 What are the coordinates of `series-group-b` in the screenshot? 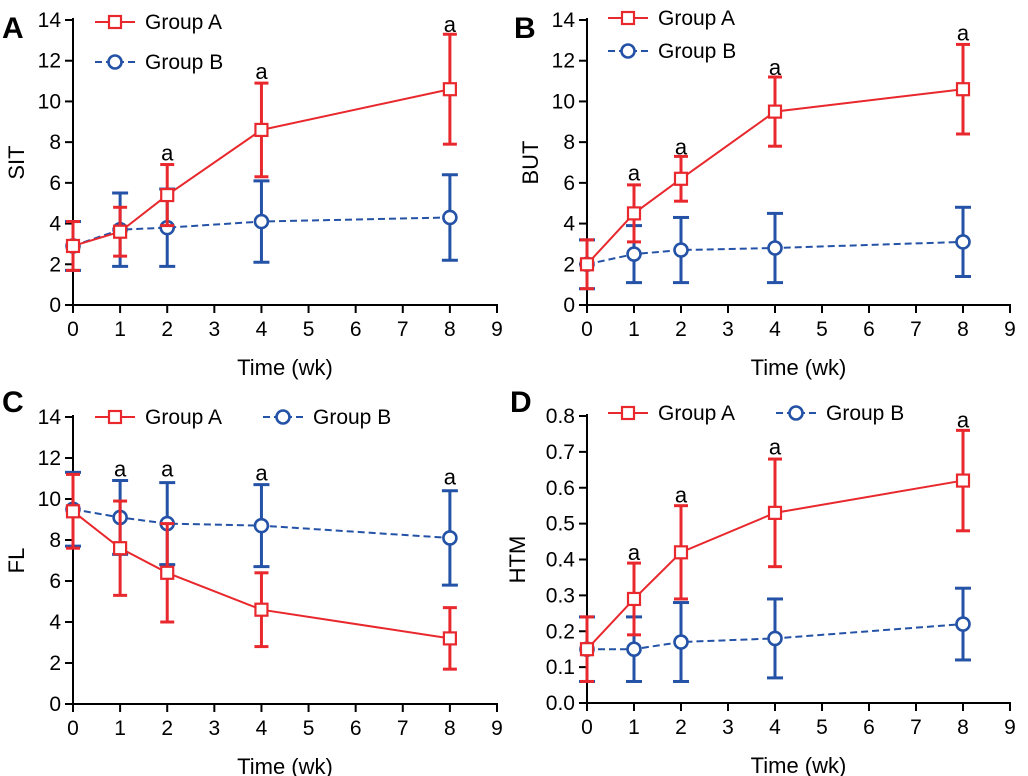 It's located at (261, 528).